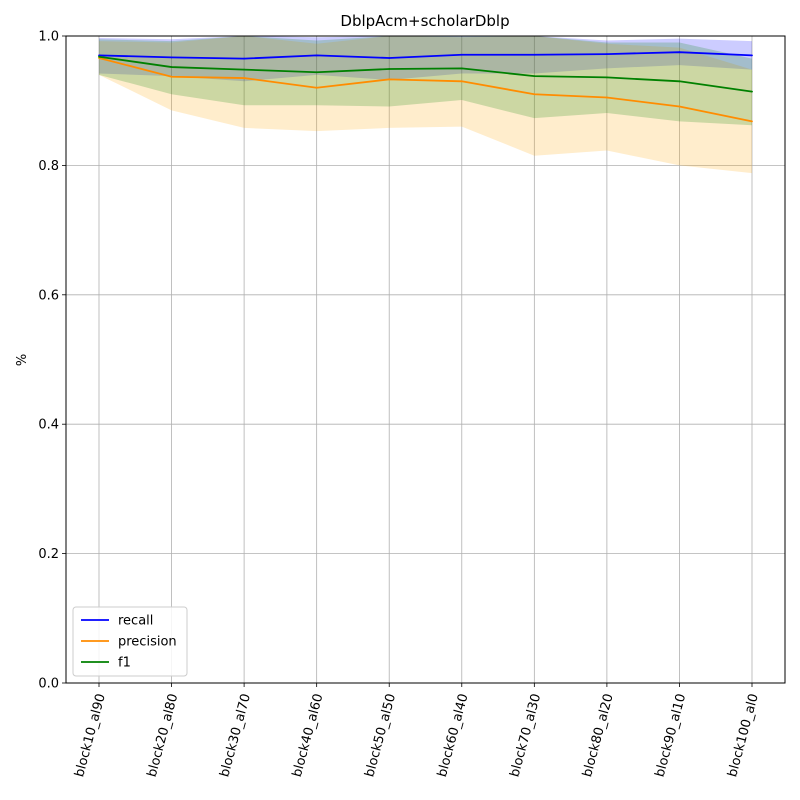 Image resolution: width=800 pixels, height=800 pixels. Describe the element at coordinates (424, 21) in the screenshot. I see `chart-title: DblpAcm+scholarDblp` at that location.